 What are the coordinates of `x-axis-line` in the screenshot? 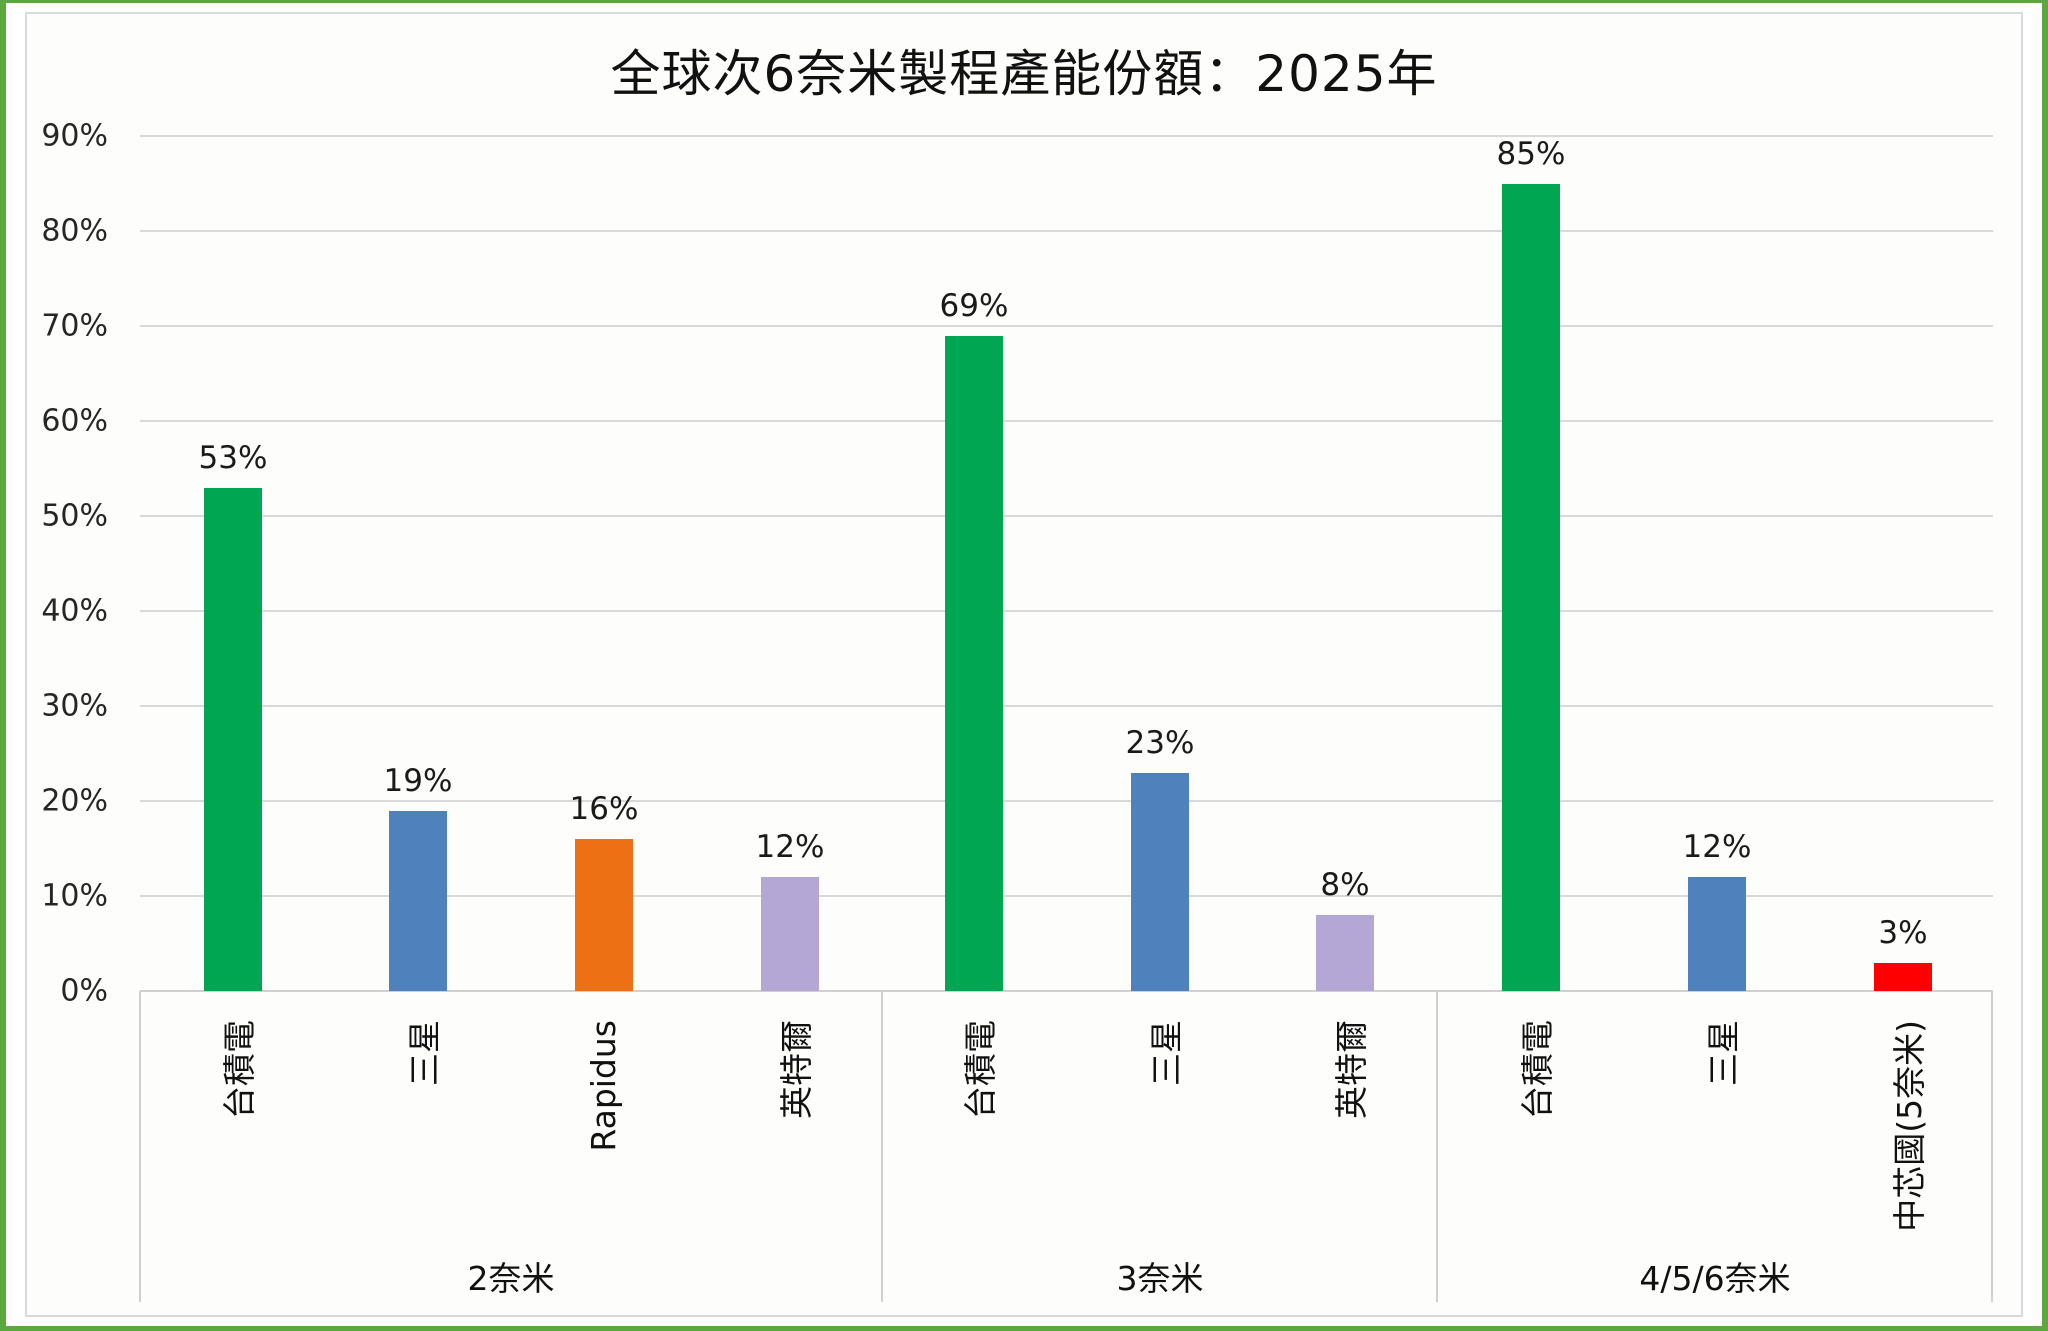 It's located at (1066, 991).